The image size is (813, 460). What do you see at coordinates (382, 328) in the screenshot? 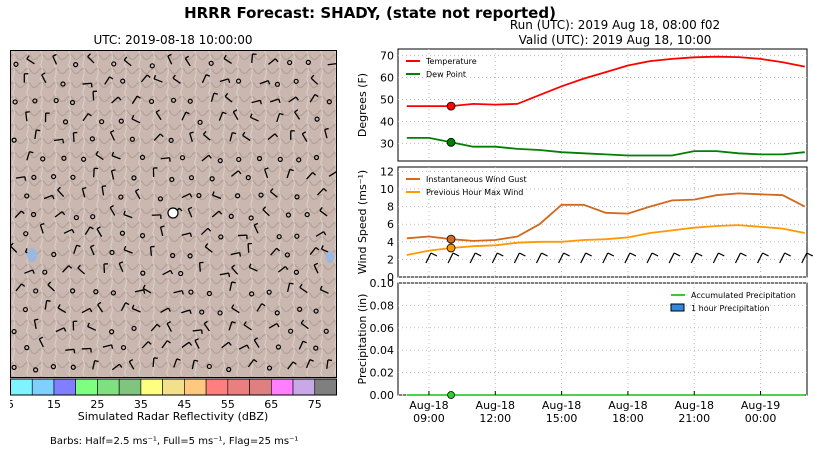
I see `y-tick-label: 0.06` at bounding box center [382, 328].